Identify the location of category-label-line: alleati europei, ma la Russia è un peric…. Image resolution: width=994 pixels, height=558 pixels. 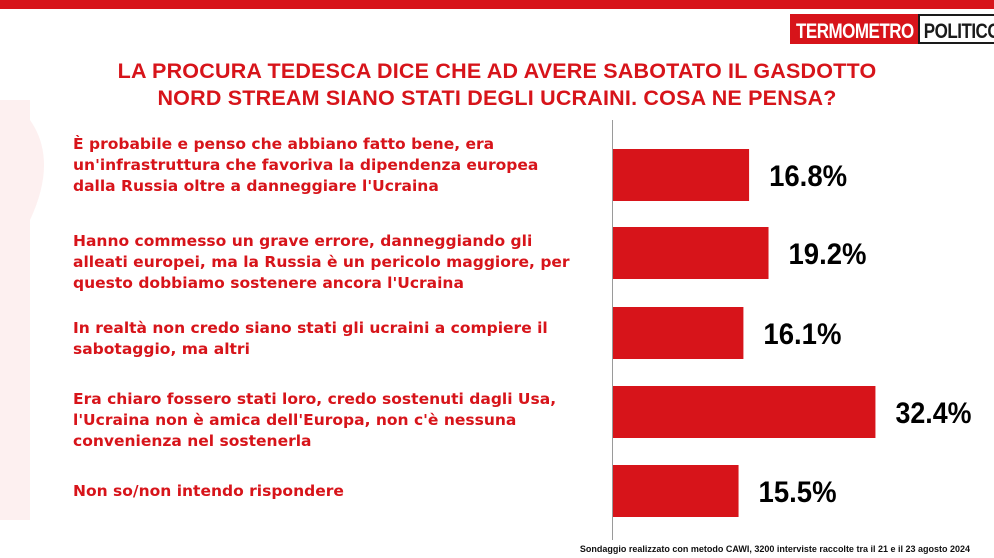
(321, 262).